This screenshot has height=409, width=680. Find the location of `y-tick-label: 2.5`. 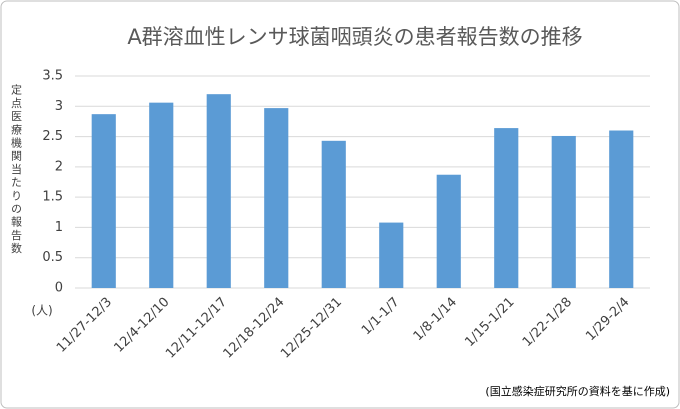

y-tick-label: 2.5 is located at coordinates (52, 136).